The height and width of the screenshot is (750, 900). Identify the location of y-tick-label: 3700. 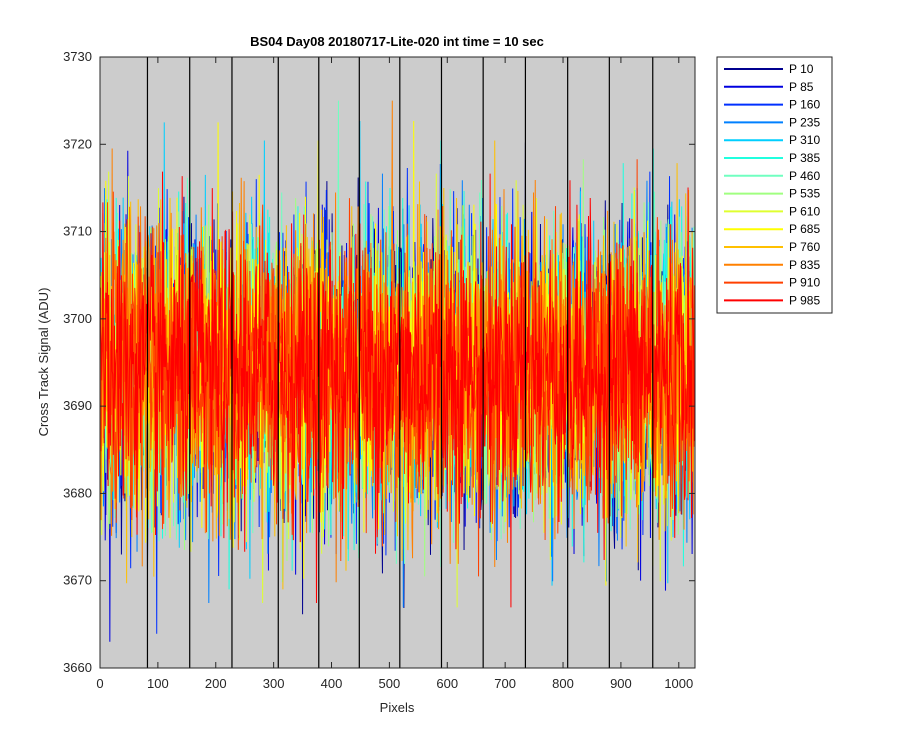
(77, 318).